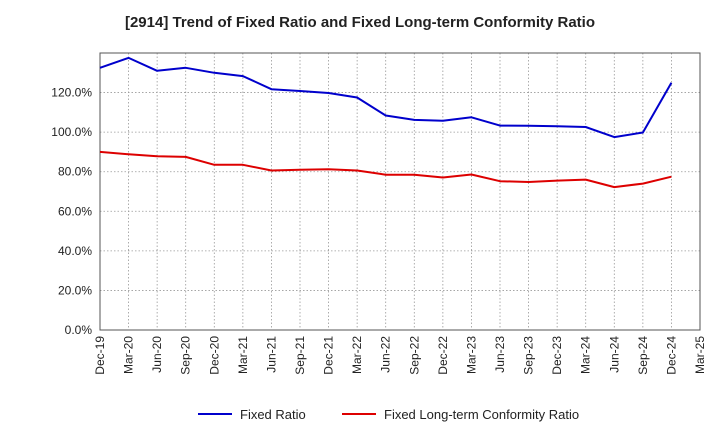 Image resolution: width=720 pixels, height=440 pixels. I want to click on x-tick-label: Jun-21, so click(271, 354).